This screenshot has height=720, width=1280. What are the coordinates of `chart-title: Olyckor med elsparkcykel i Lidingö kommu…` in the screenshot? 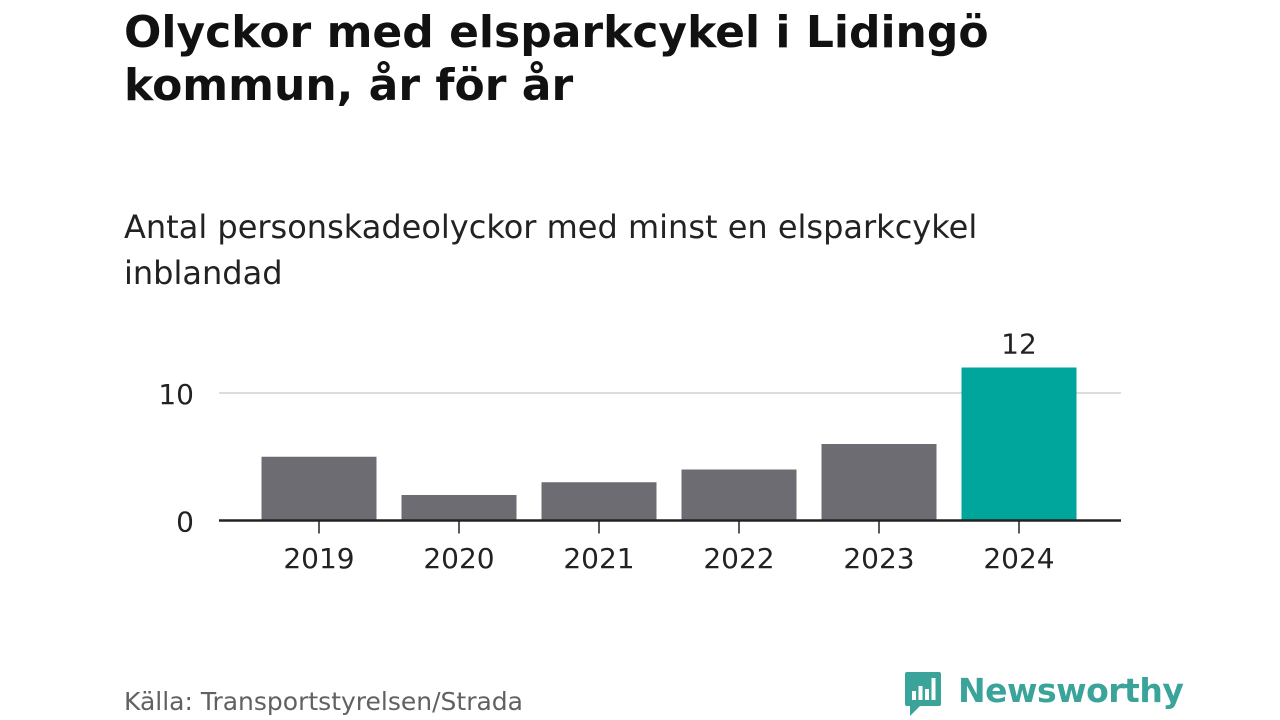 It's located at (556, 59).